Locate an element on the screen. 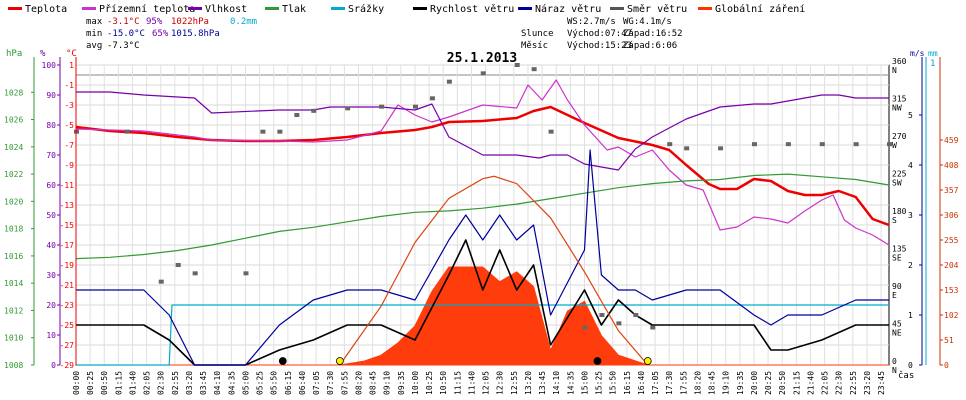  svg-text: Přízemní teplota is located at coordinates (147, 9).